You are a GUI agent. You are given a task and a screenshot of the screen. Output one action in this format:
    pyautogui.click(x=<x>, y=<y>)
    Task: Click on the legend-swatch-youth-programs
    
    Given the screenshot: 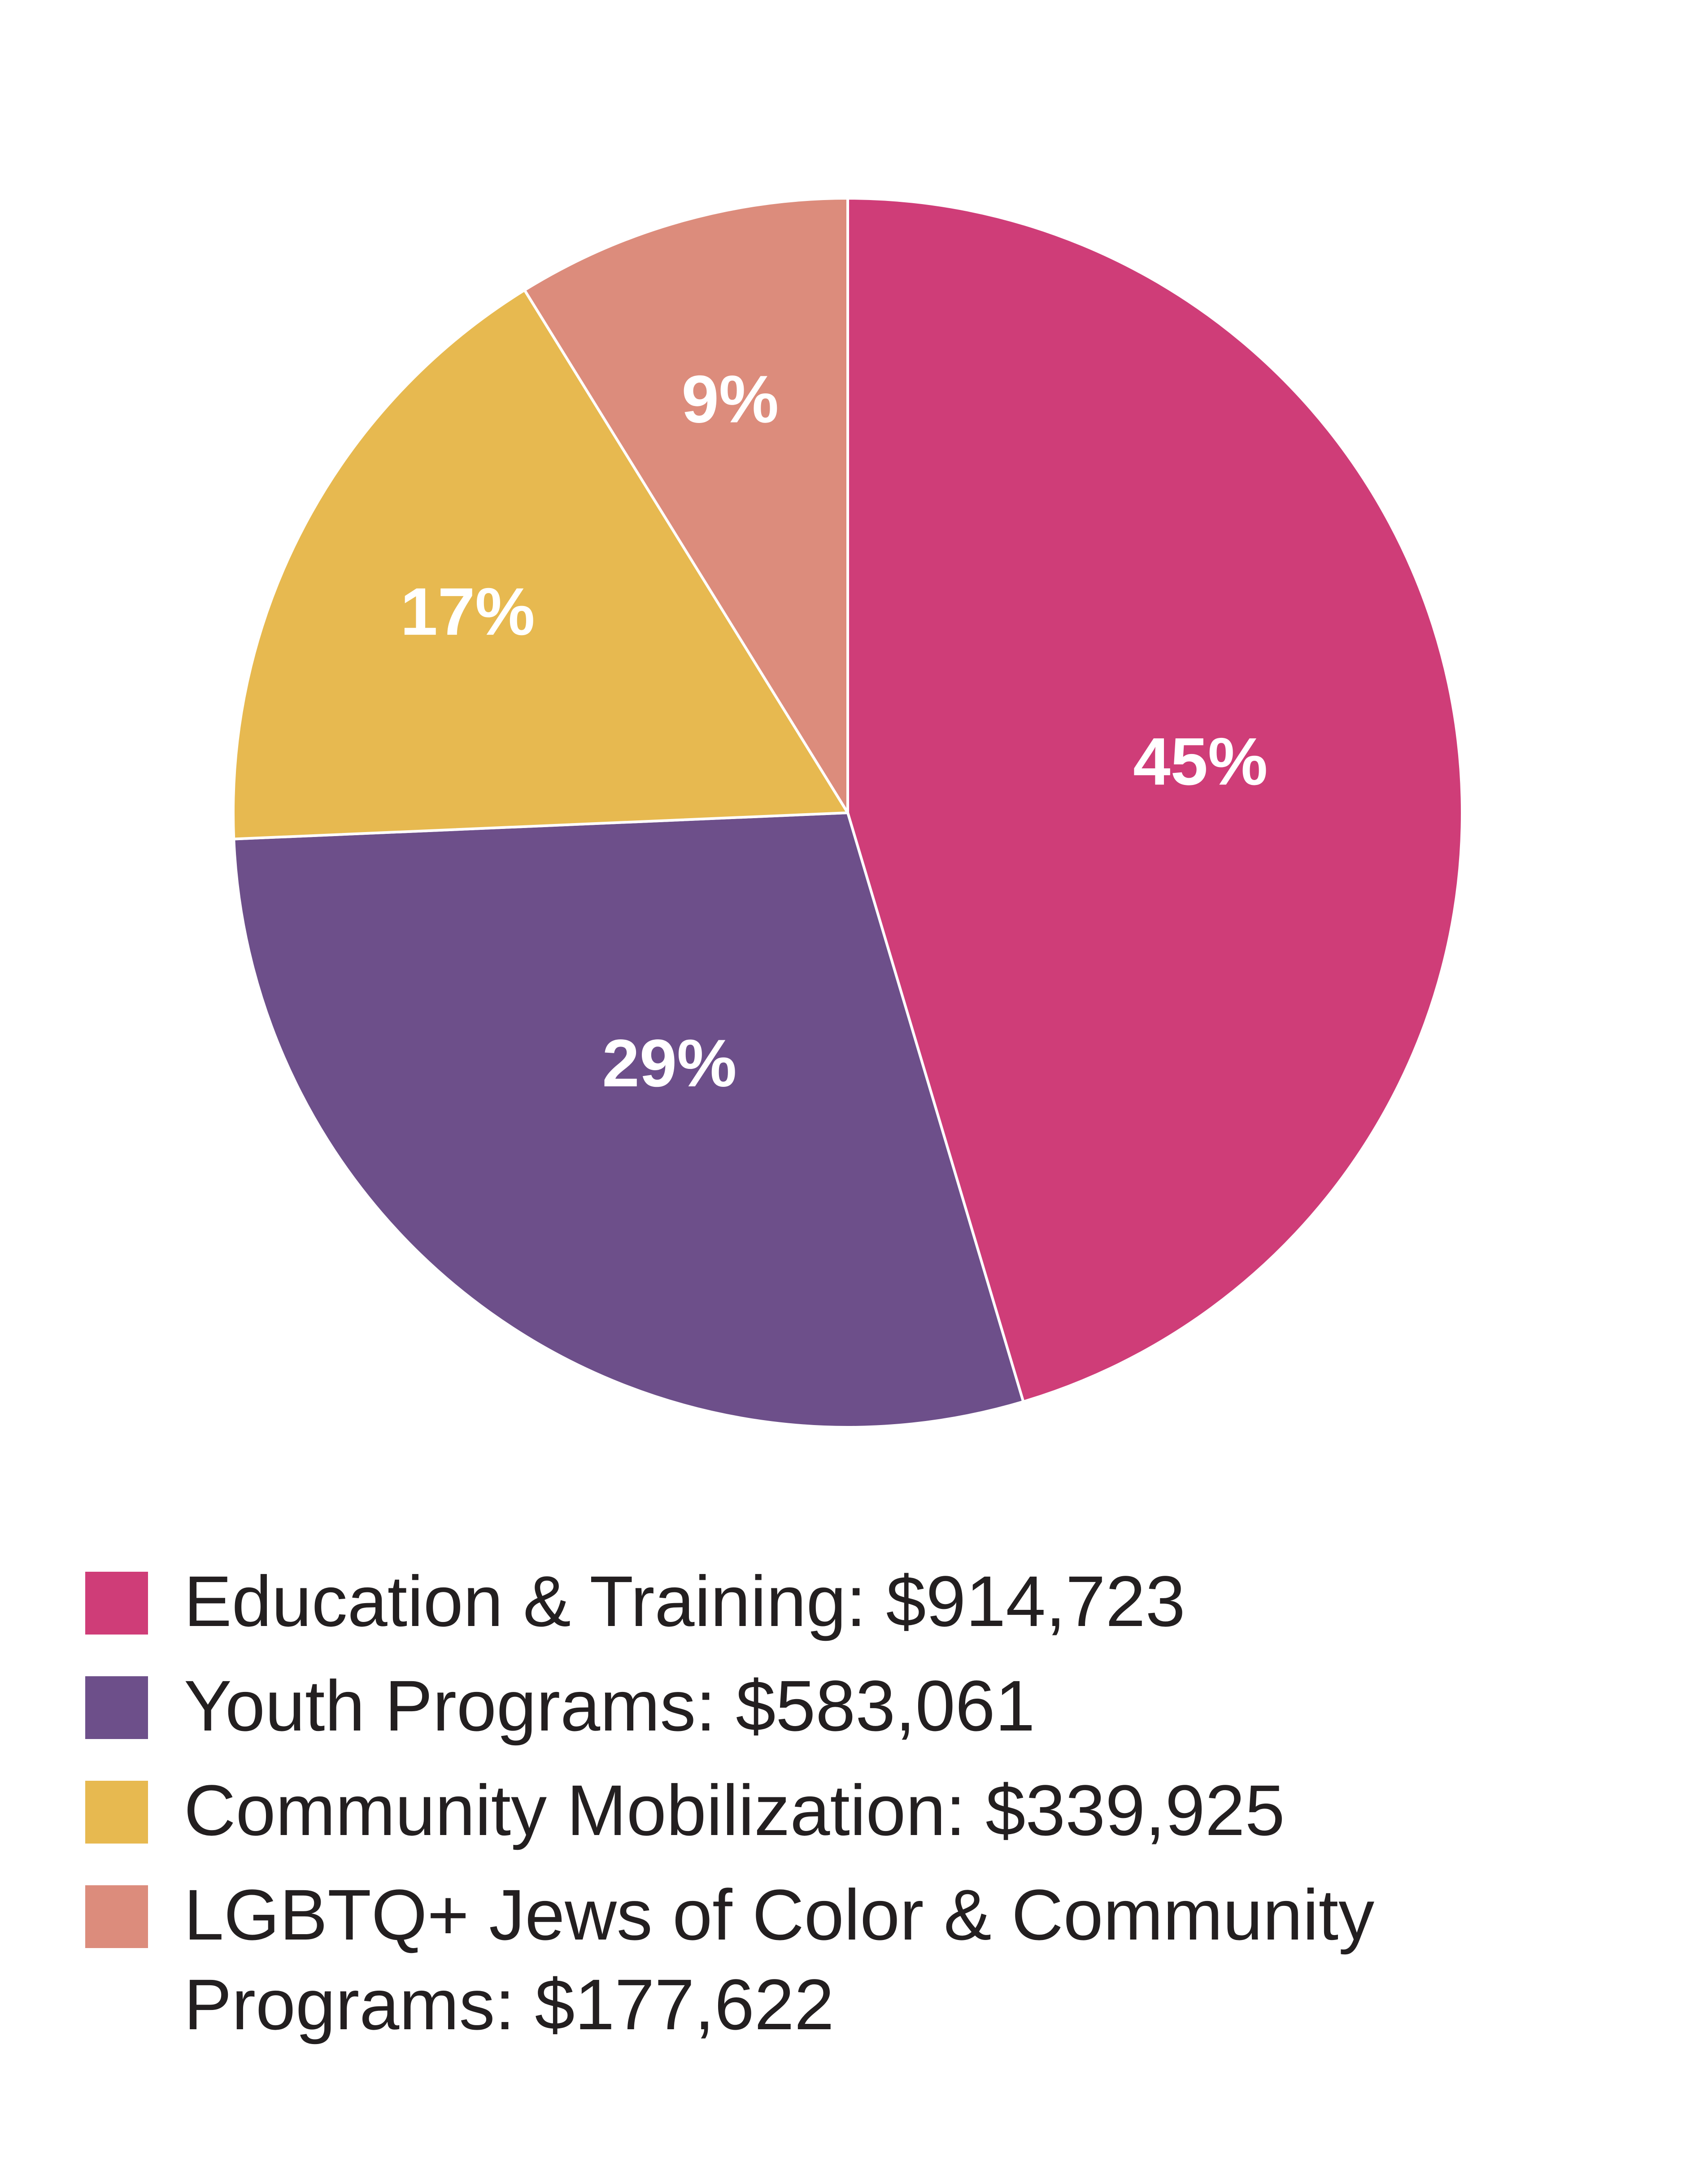 What is the action you would take?
    pyautogui.click(x=116, y=1707)
    